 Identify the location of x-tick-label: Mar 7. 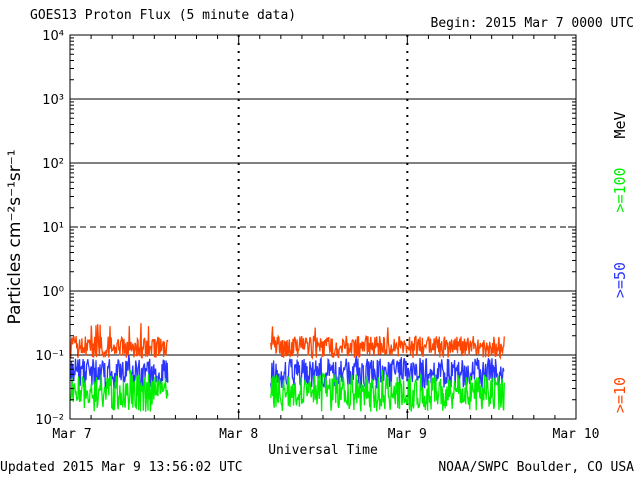
(71, 434).